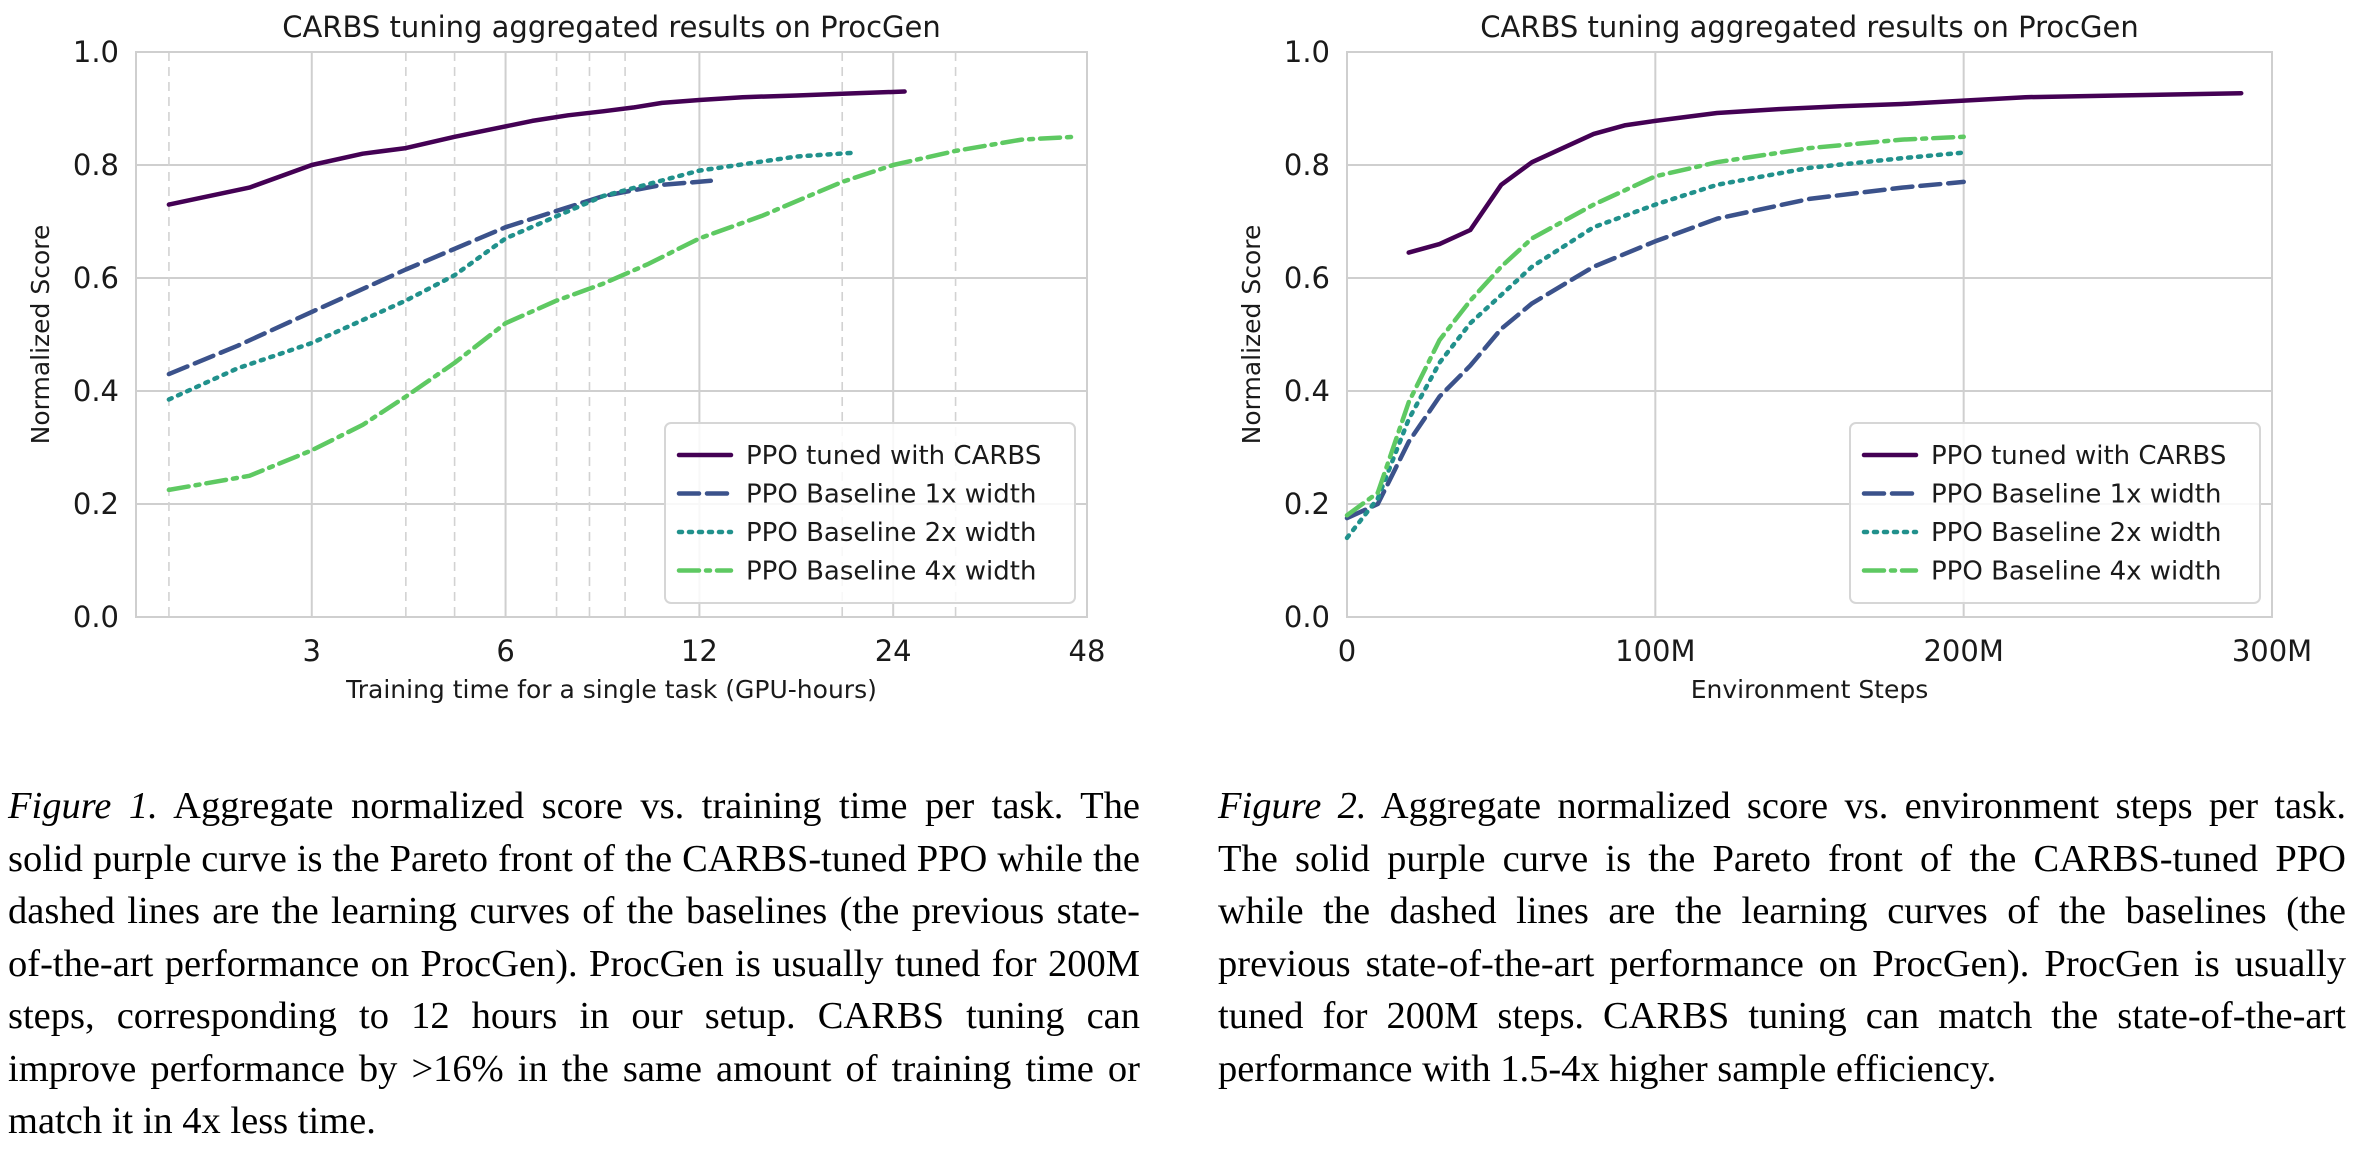 Image resolution: width=2356 pixels, height=1162 pixels. What do you see at coordinates (312, 651) in the screenshot?
I see `x-tick-label: 3` at bounding box center [312, 651].